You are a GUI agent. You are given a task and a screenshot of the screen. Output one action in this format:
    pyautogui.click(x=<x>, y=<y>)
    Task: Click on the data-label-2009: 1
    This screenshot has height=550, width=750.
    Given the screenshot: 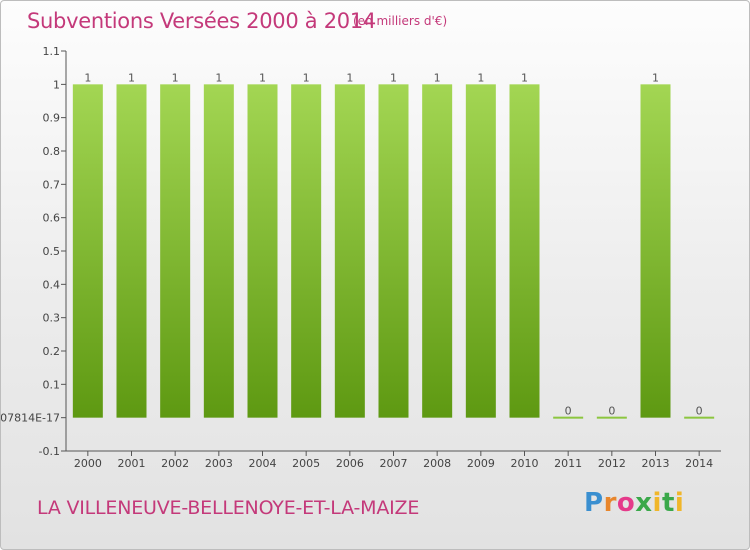 What is the action you would take?
    pyautogui.click(x=480, y=77)
    